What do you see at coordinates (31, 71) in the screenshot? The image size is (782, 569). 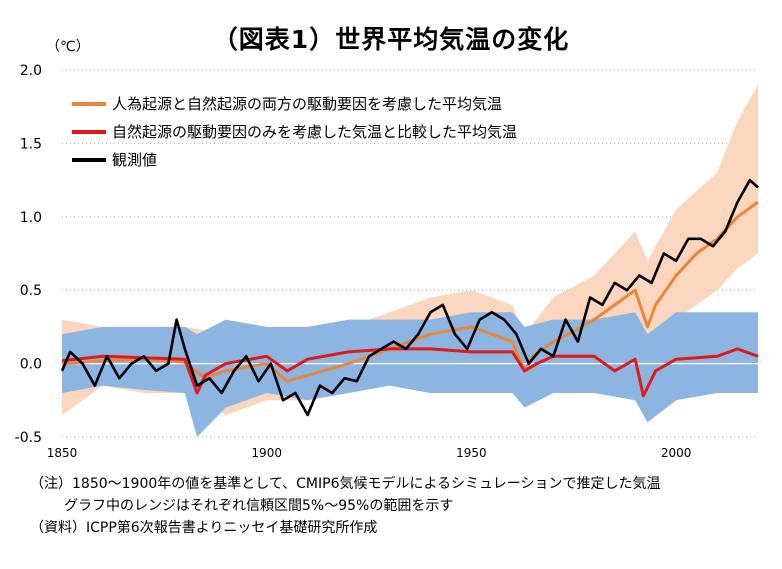 I see `y-tick-label-5: 2.0` at bounding box center [31, 71].